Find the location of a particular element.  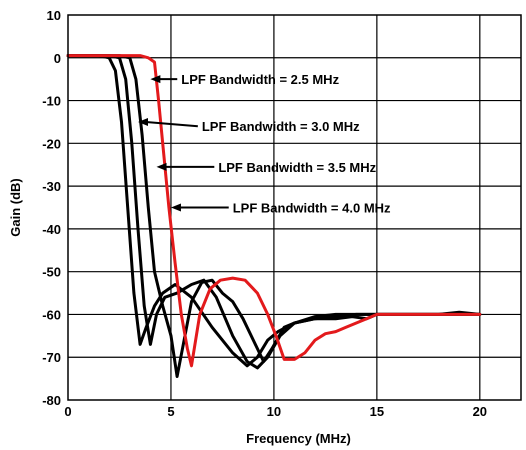

x-tick-label: 0 is located at coordinates (67, 411).